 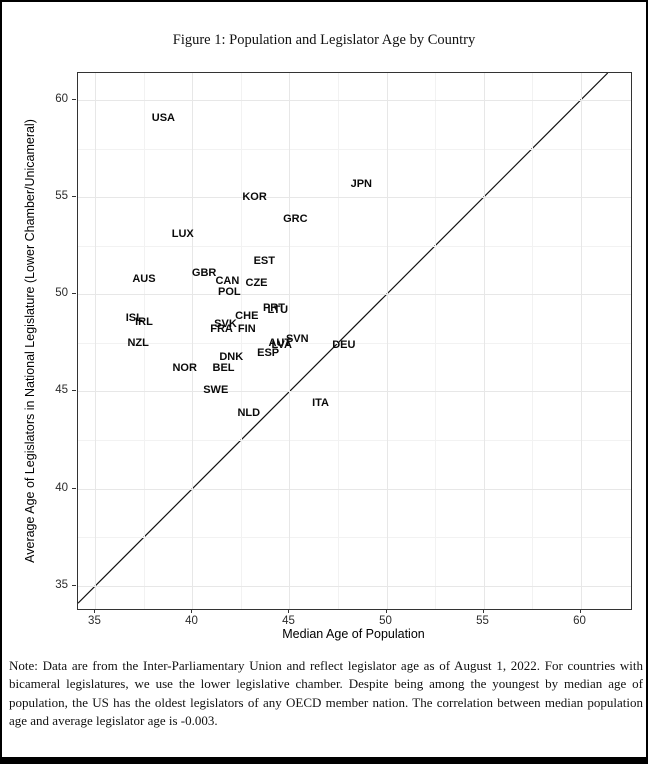 I want to click on country-label-swe: SWE, so click(x=216, y=389).